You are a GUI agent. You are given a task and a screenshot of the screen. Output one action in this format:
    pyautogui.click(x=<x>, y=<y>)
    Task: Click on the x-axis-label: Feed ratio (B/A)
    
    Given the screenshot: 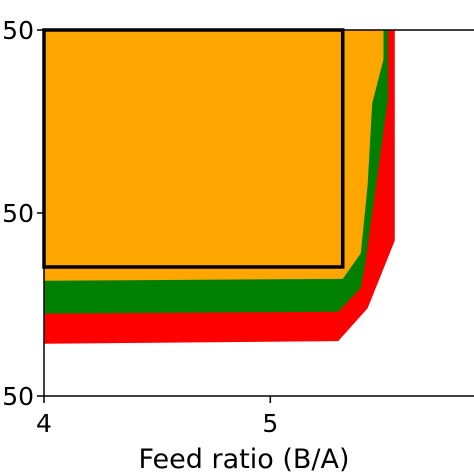 What is the action you would take?
    pyautogui.click(x=244, y=459)
    